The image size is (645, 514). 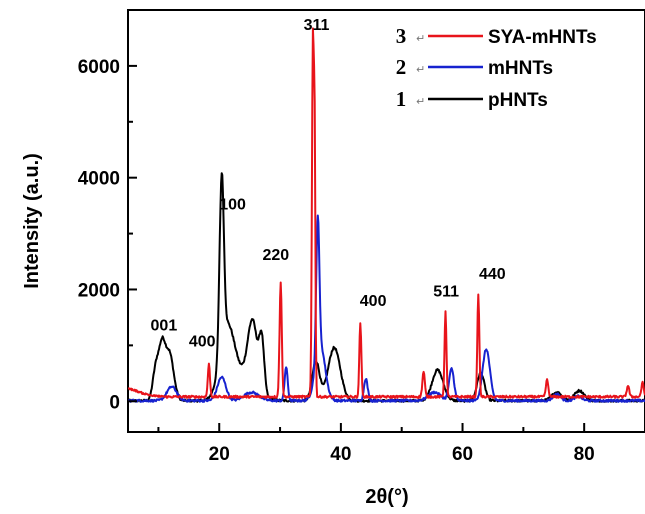 I want to click on x-tick-label: 60, so click(x=462, y=454).